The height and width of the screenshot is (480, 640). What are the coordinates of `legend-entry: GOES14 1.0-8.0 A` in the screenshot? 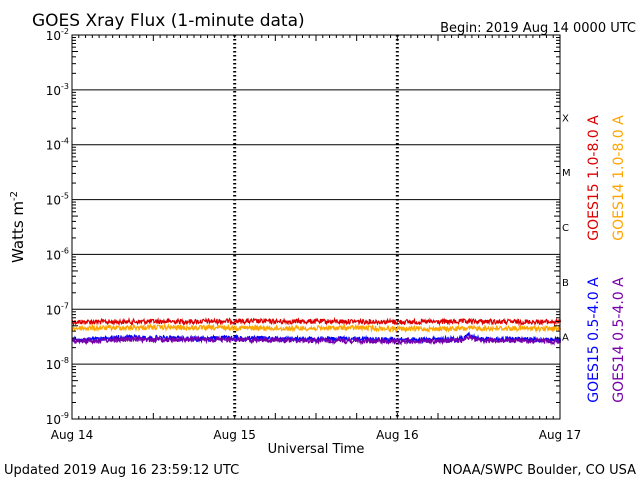 It's located at (619, 178).